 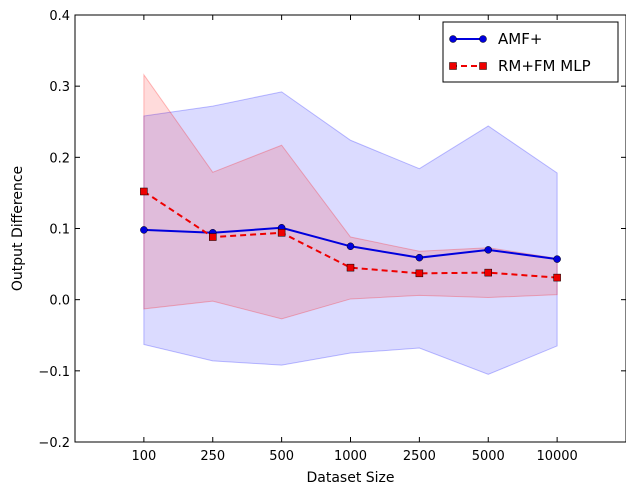 What do you see at coordinates (520, 39) in the screenshot?
I see `legend-label: AMF+` at bounding box center [520, 39].